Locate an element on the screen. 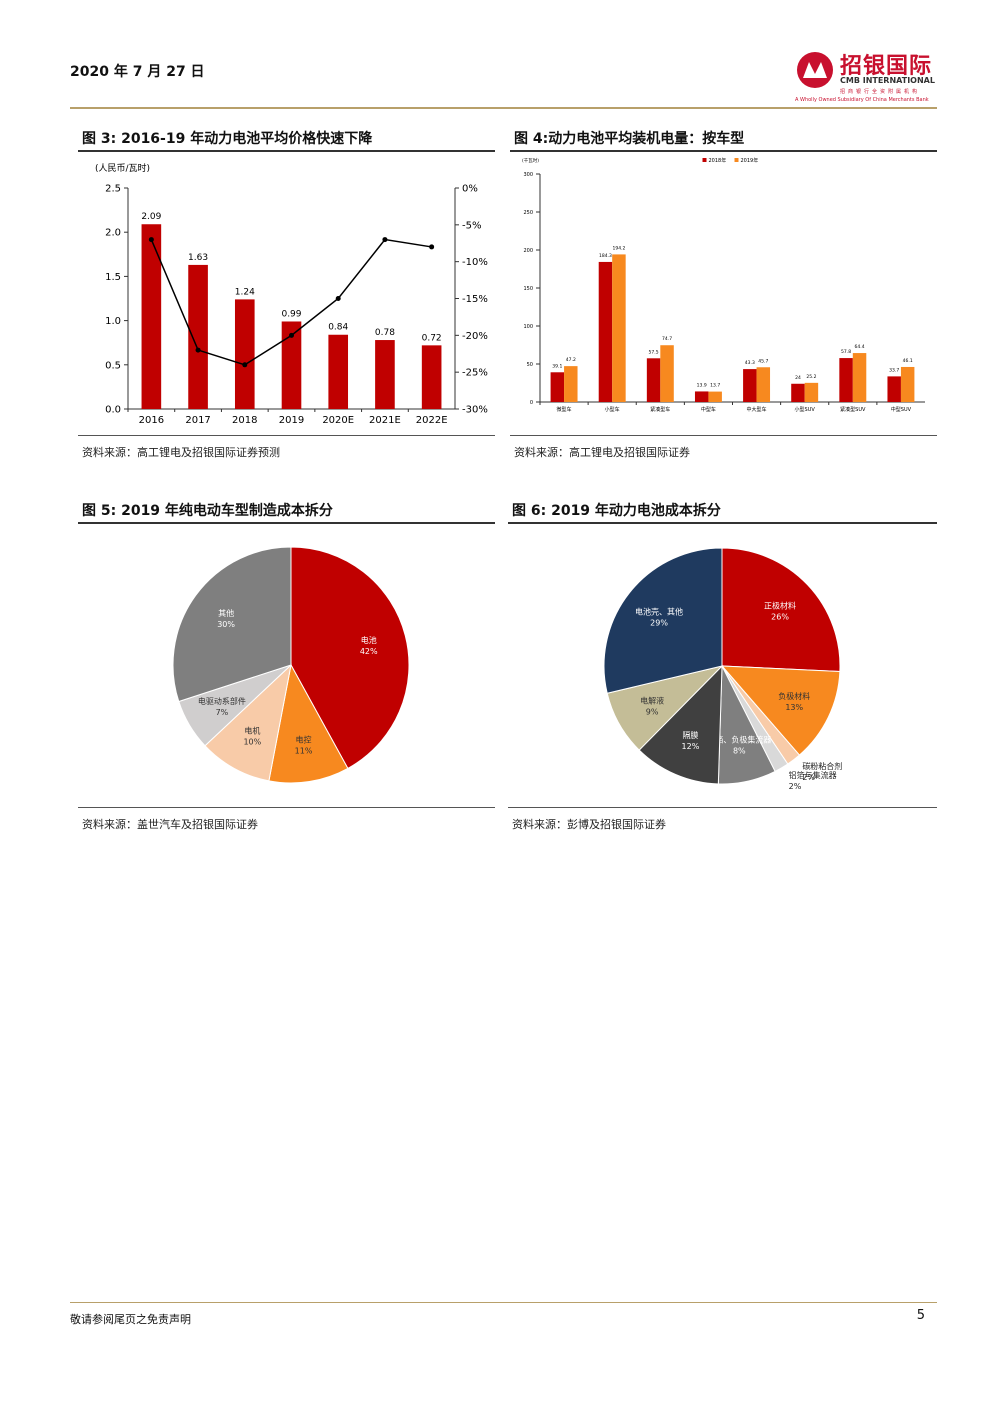 The height and width of the screenshot is (1403, 992). slice-value: 30% is located at coordinates (226, 624).